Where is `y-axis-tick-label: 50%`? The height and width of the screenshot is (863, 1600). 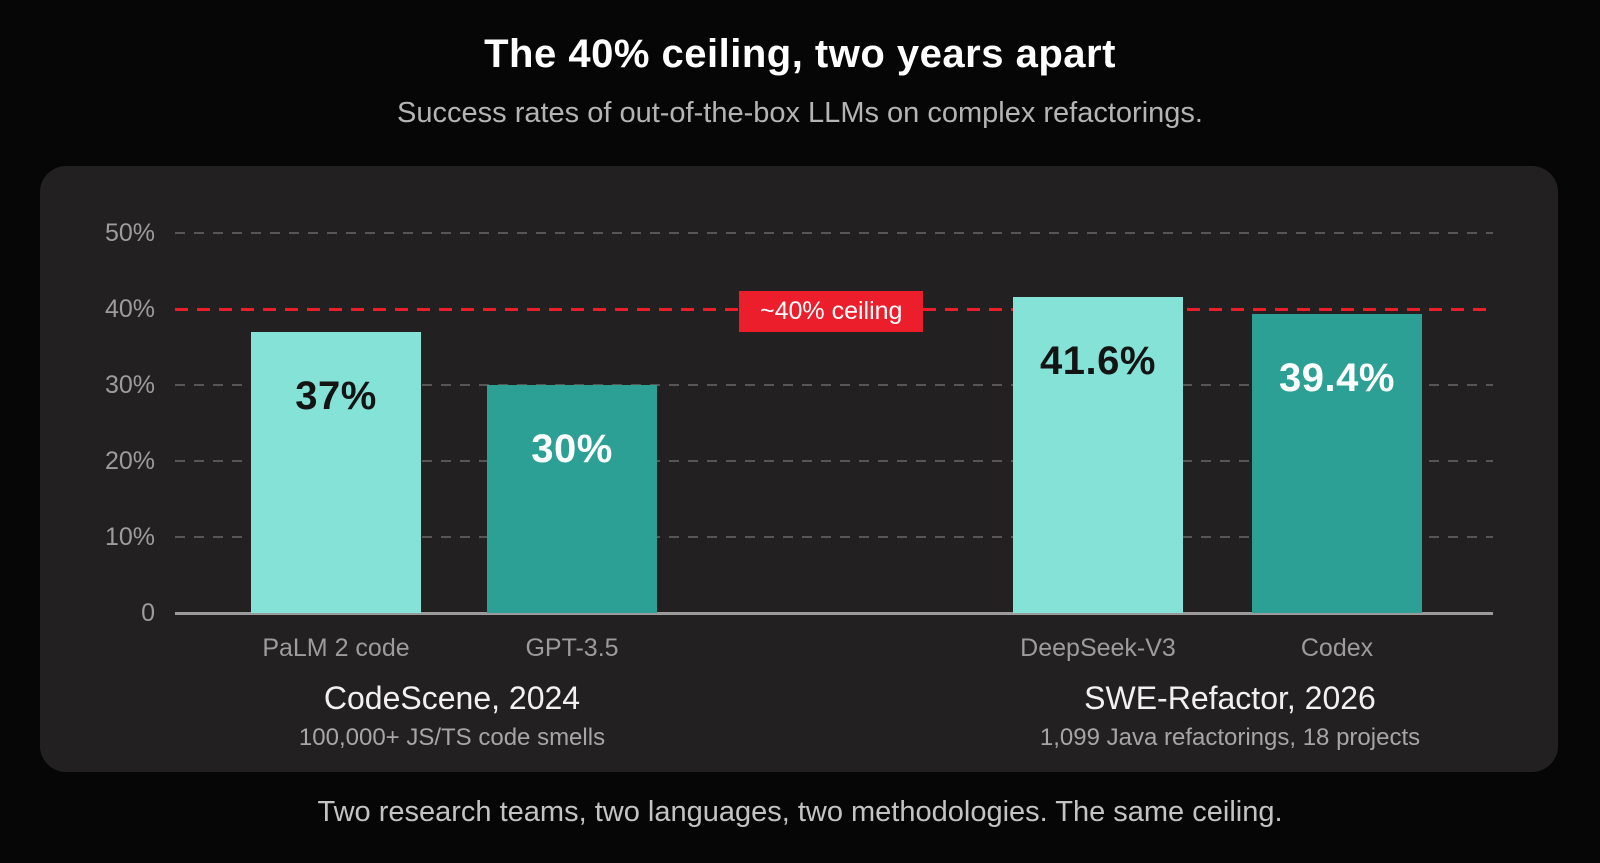
y-axis-tick-label: 50% is located at coordinates (129, 233).